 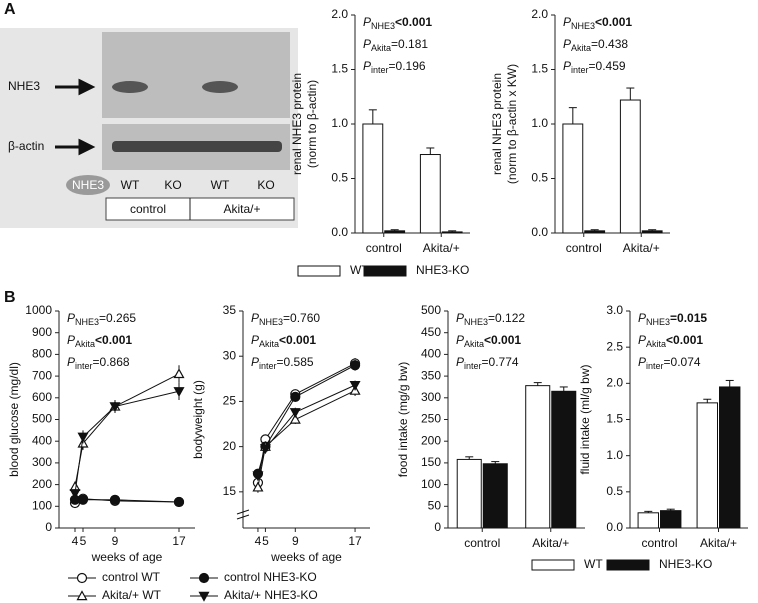 What do you see at coordinates (258, 541) in the screenshot?
I see `x-tick-label: 4` at bounding box center [258, 541].